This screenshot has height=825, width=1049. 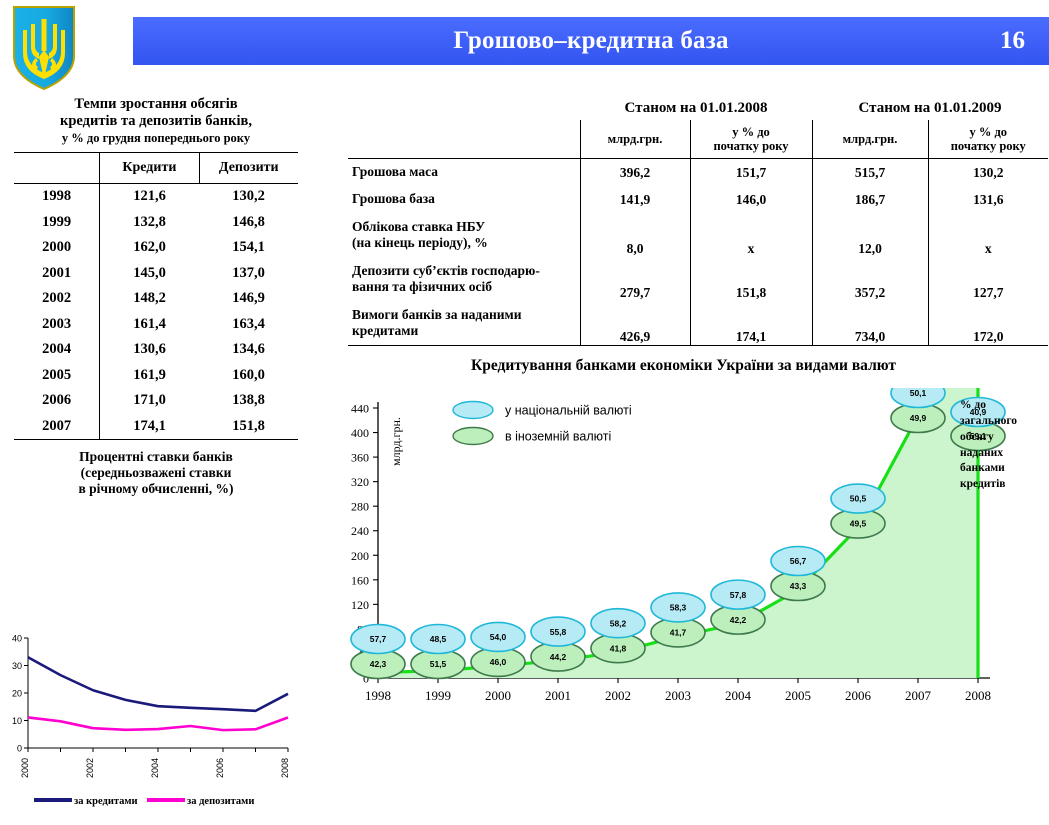 I want to click on legend-label: за депозитами, so click(x=220, y=801).